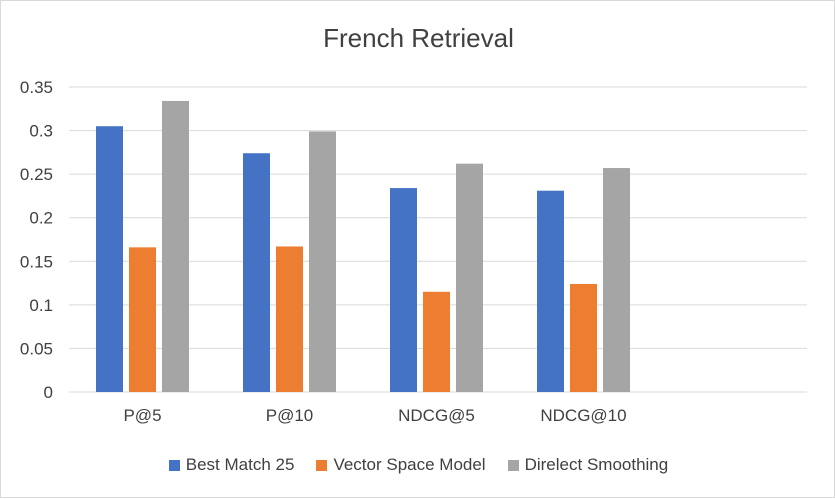 The height and width of the screenshot is (499, 835). What do you see at coordinates (36, 87) in the screenshot?
I see `y-tick-label: 0.35` at bounding box center [36, 87].